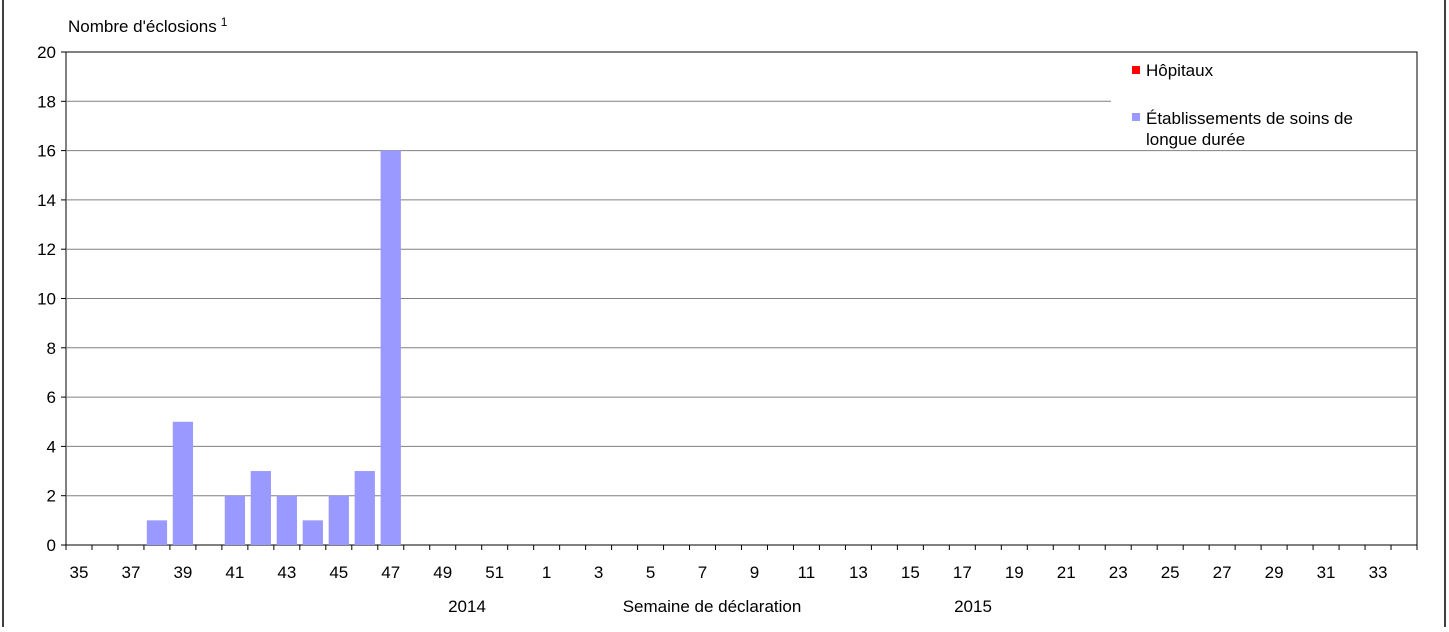 The image size is (1449, 632). What do you see at coordinates (1222, 572) in the screenshot?
I see `x-tick-label: 27` at bounding box center [1222, 572].